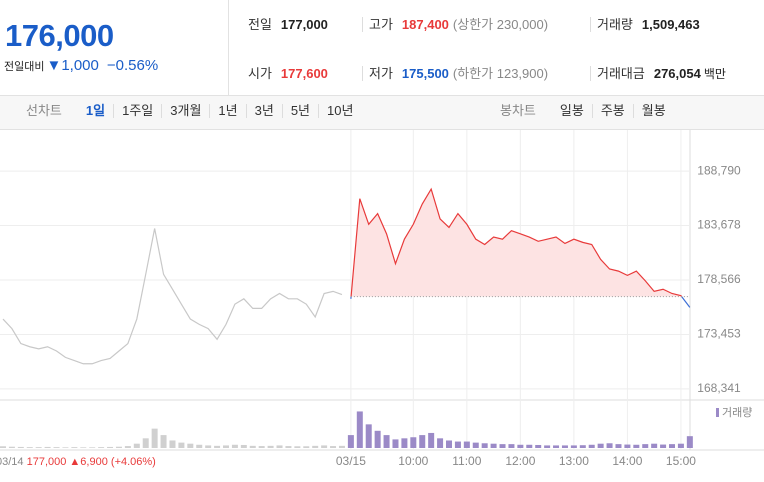  I want to click on tab: 주봉, so click(612, 111).